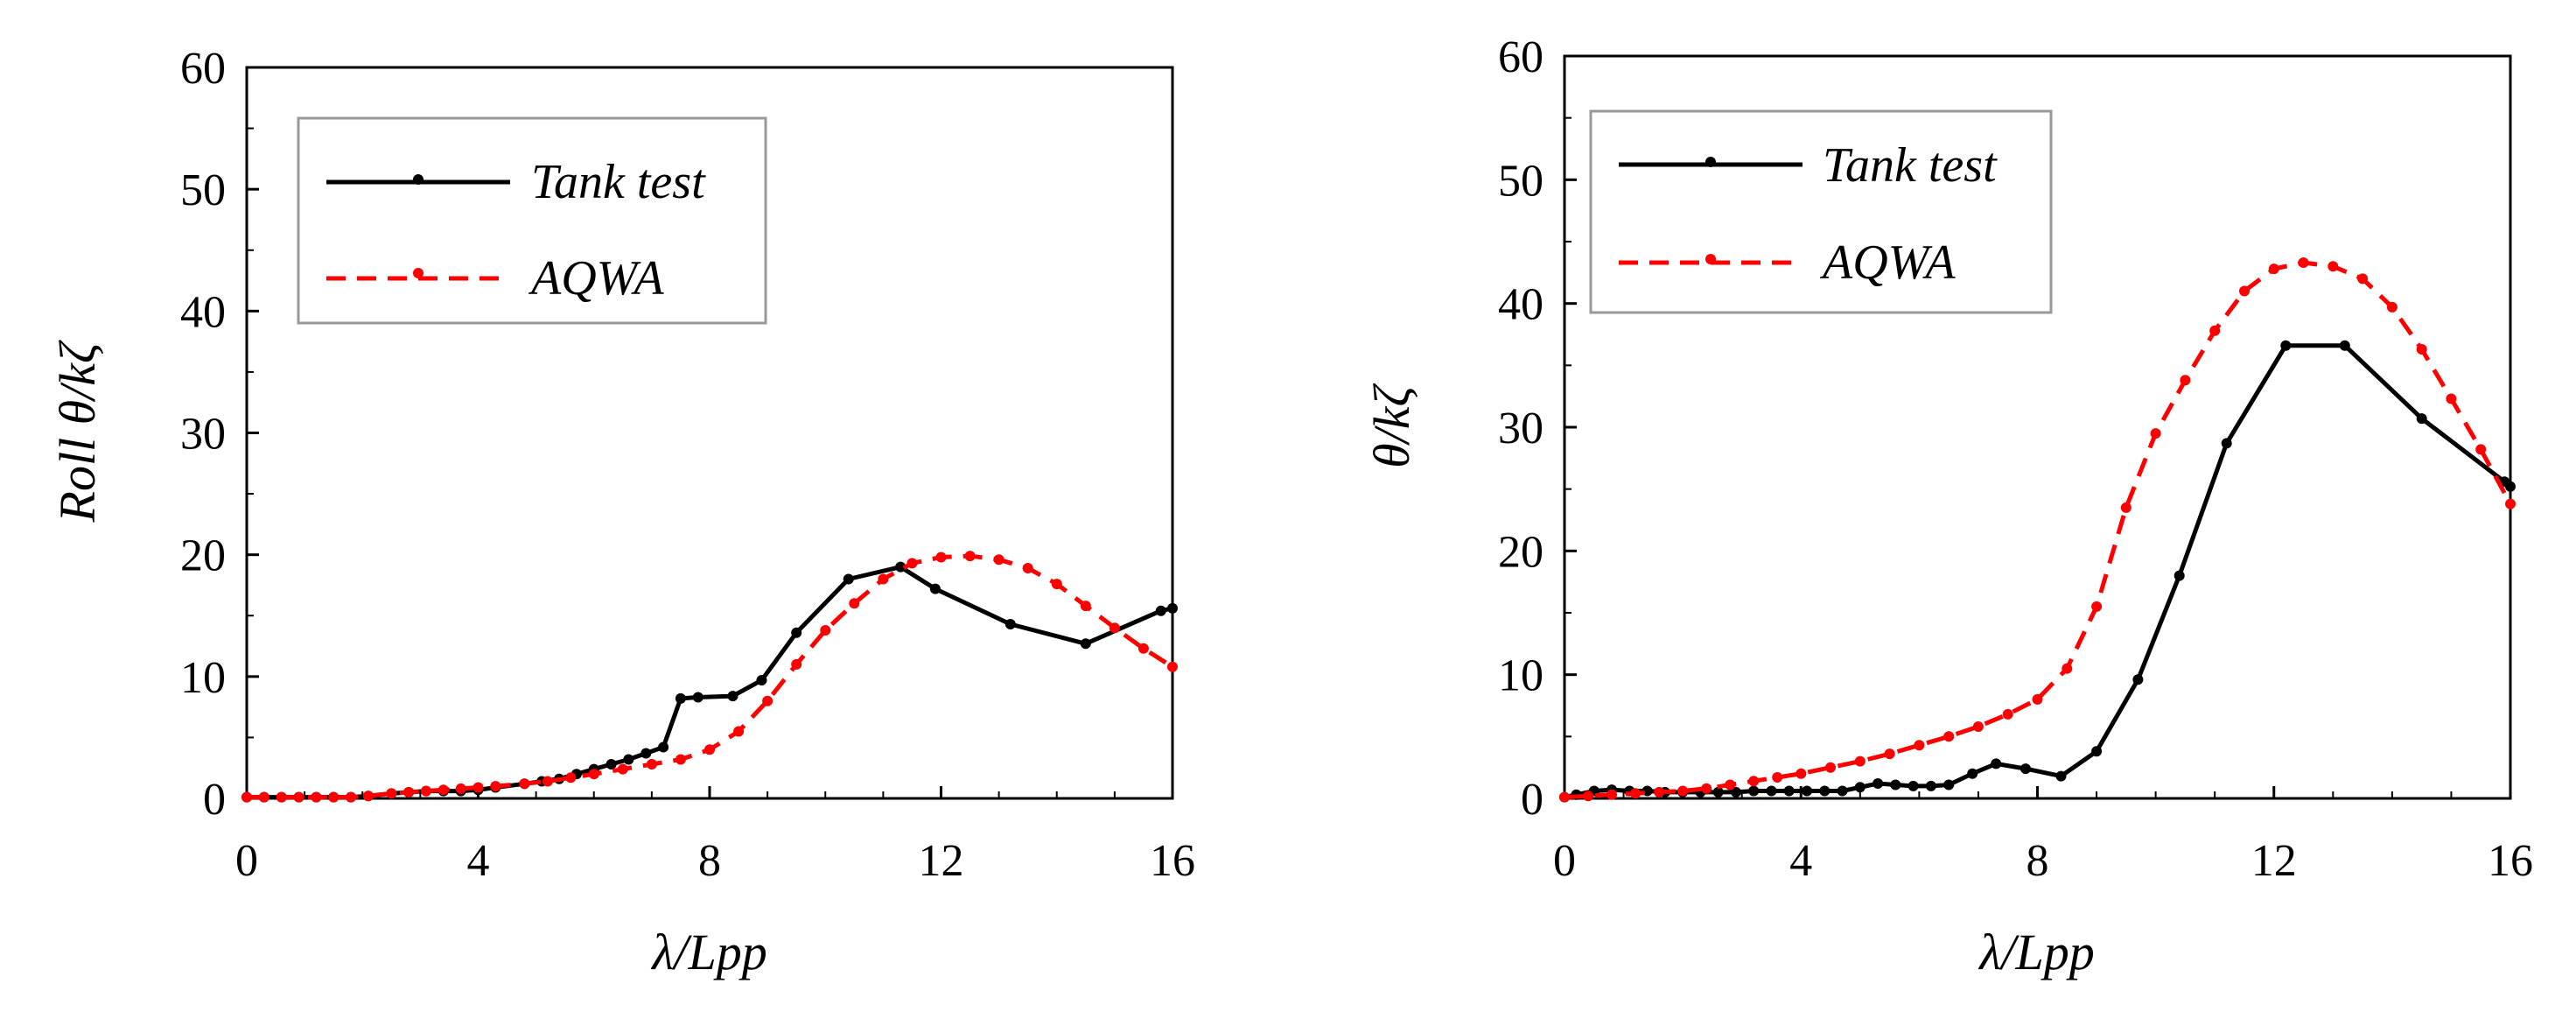  What do you see at coordinates (1172, 861) in the screenshot?
I see `x-tick-label: 16` at bounding box center [1172, 861].